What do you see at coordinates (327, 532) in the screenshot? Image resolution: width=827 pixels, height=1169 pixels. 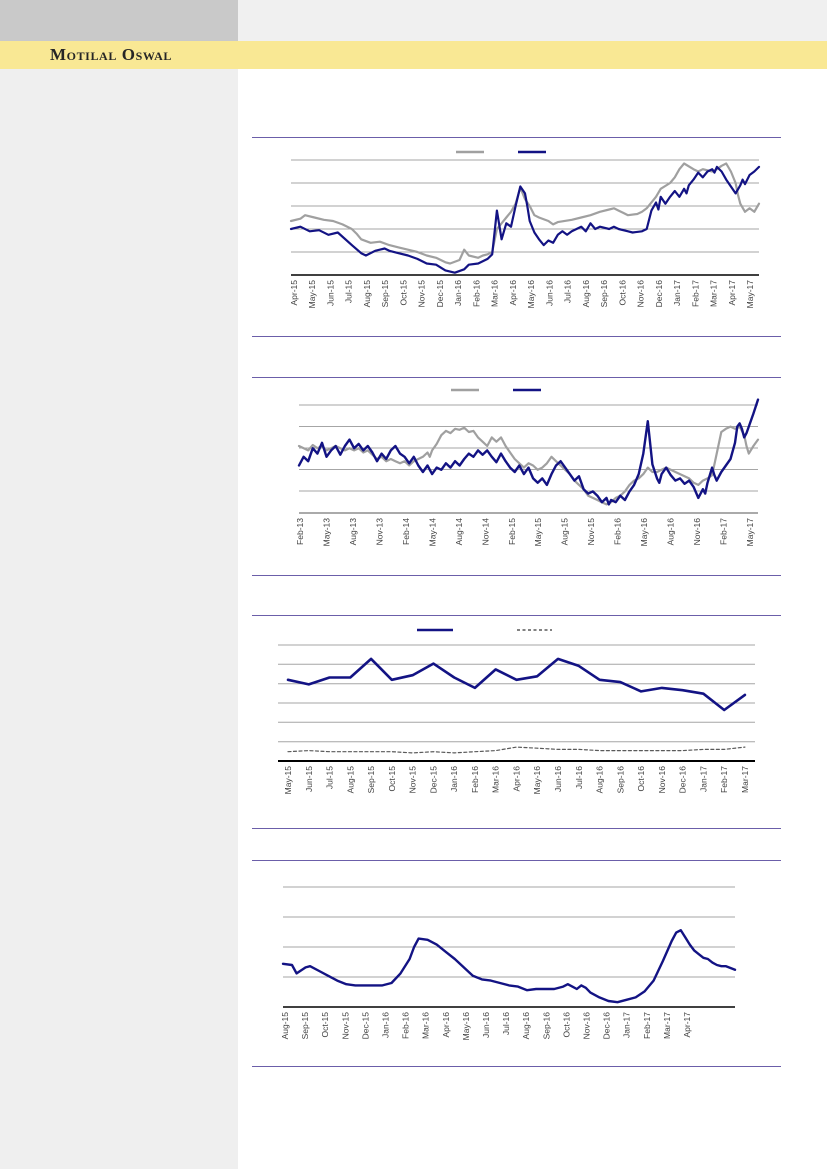 I see `x-axis-label: May-13` at bounding box center [327, 532].